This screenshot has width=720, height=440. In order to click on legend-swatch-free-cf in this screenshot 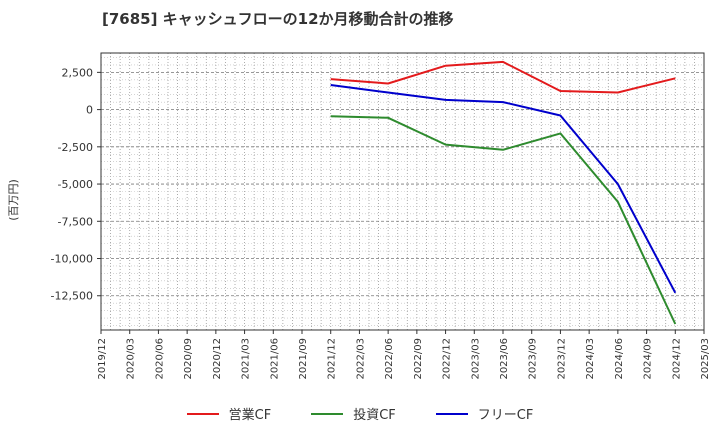, I will do `click(451, 413)`.